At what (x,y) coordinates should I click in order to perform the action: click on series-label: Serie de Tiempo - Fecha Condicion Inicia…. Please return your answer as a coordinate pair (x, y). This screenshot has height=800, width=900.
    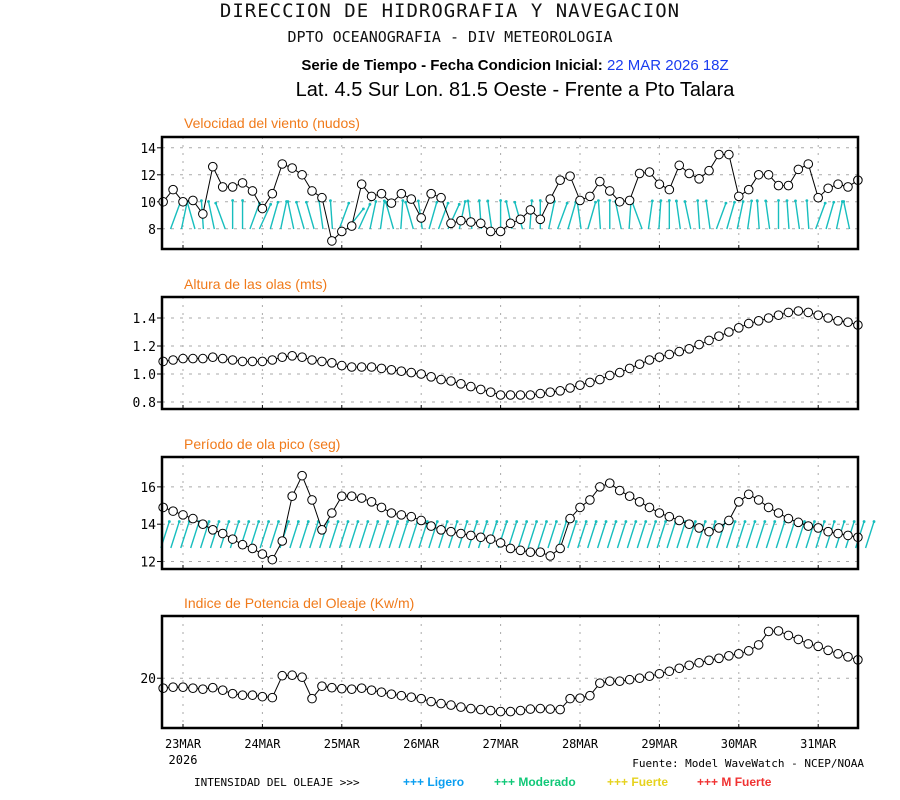
    Looking at the image, I should click on (452, 65).